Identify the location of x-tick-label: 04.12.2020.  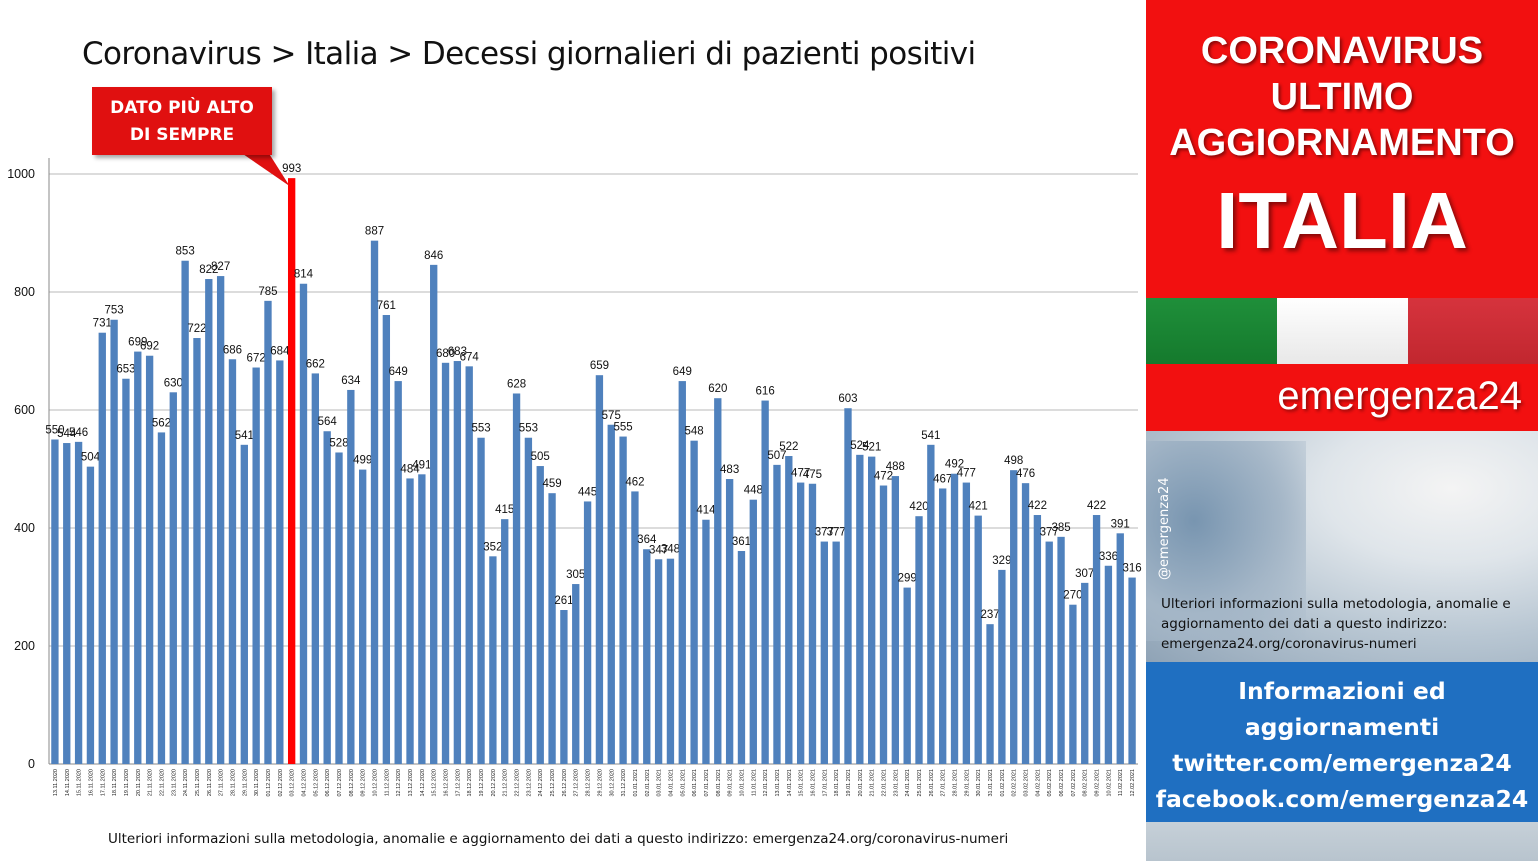
(304, 783).